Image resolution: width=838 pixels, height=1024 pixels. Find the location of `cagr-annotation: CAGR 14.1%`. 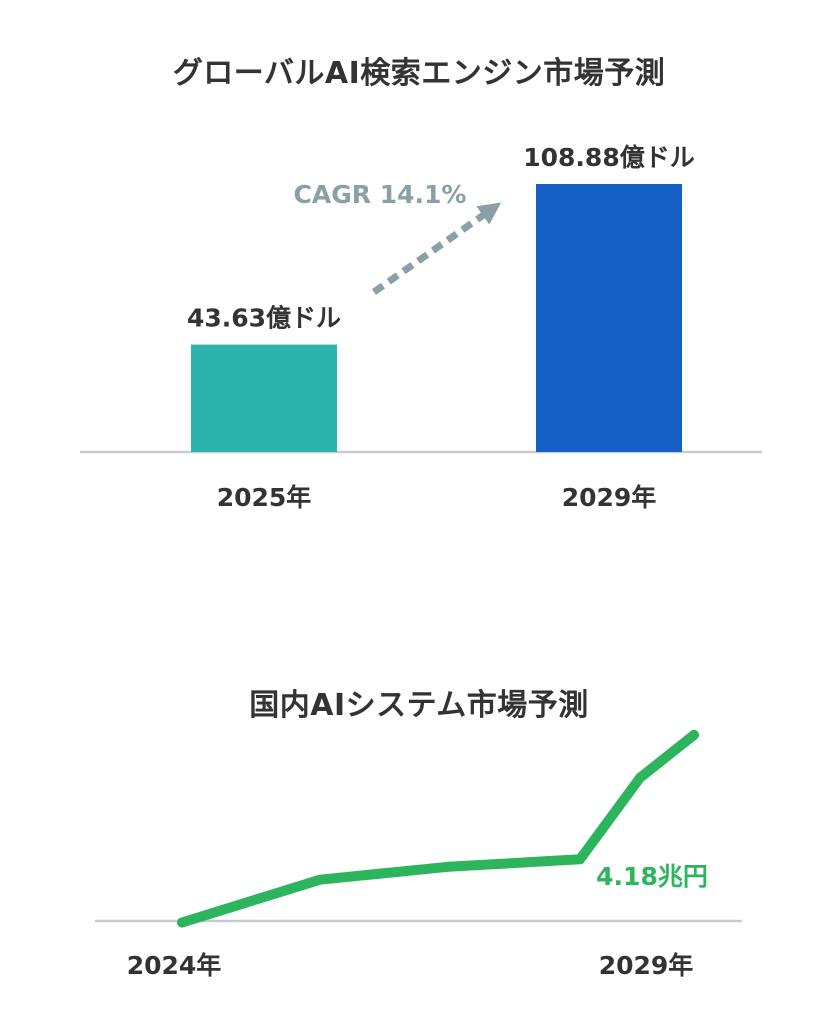

cagr-annotation: CAGR 14.1% is located at coordinates (380, 194).